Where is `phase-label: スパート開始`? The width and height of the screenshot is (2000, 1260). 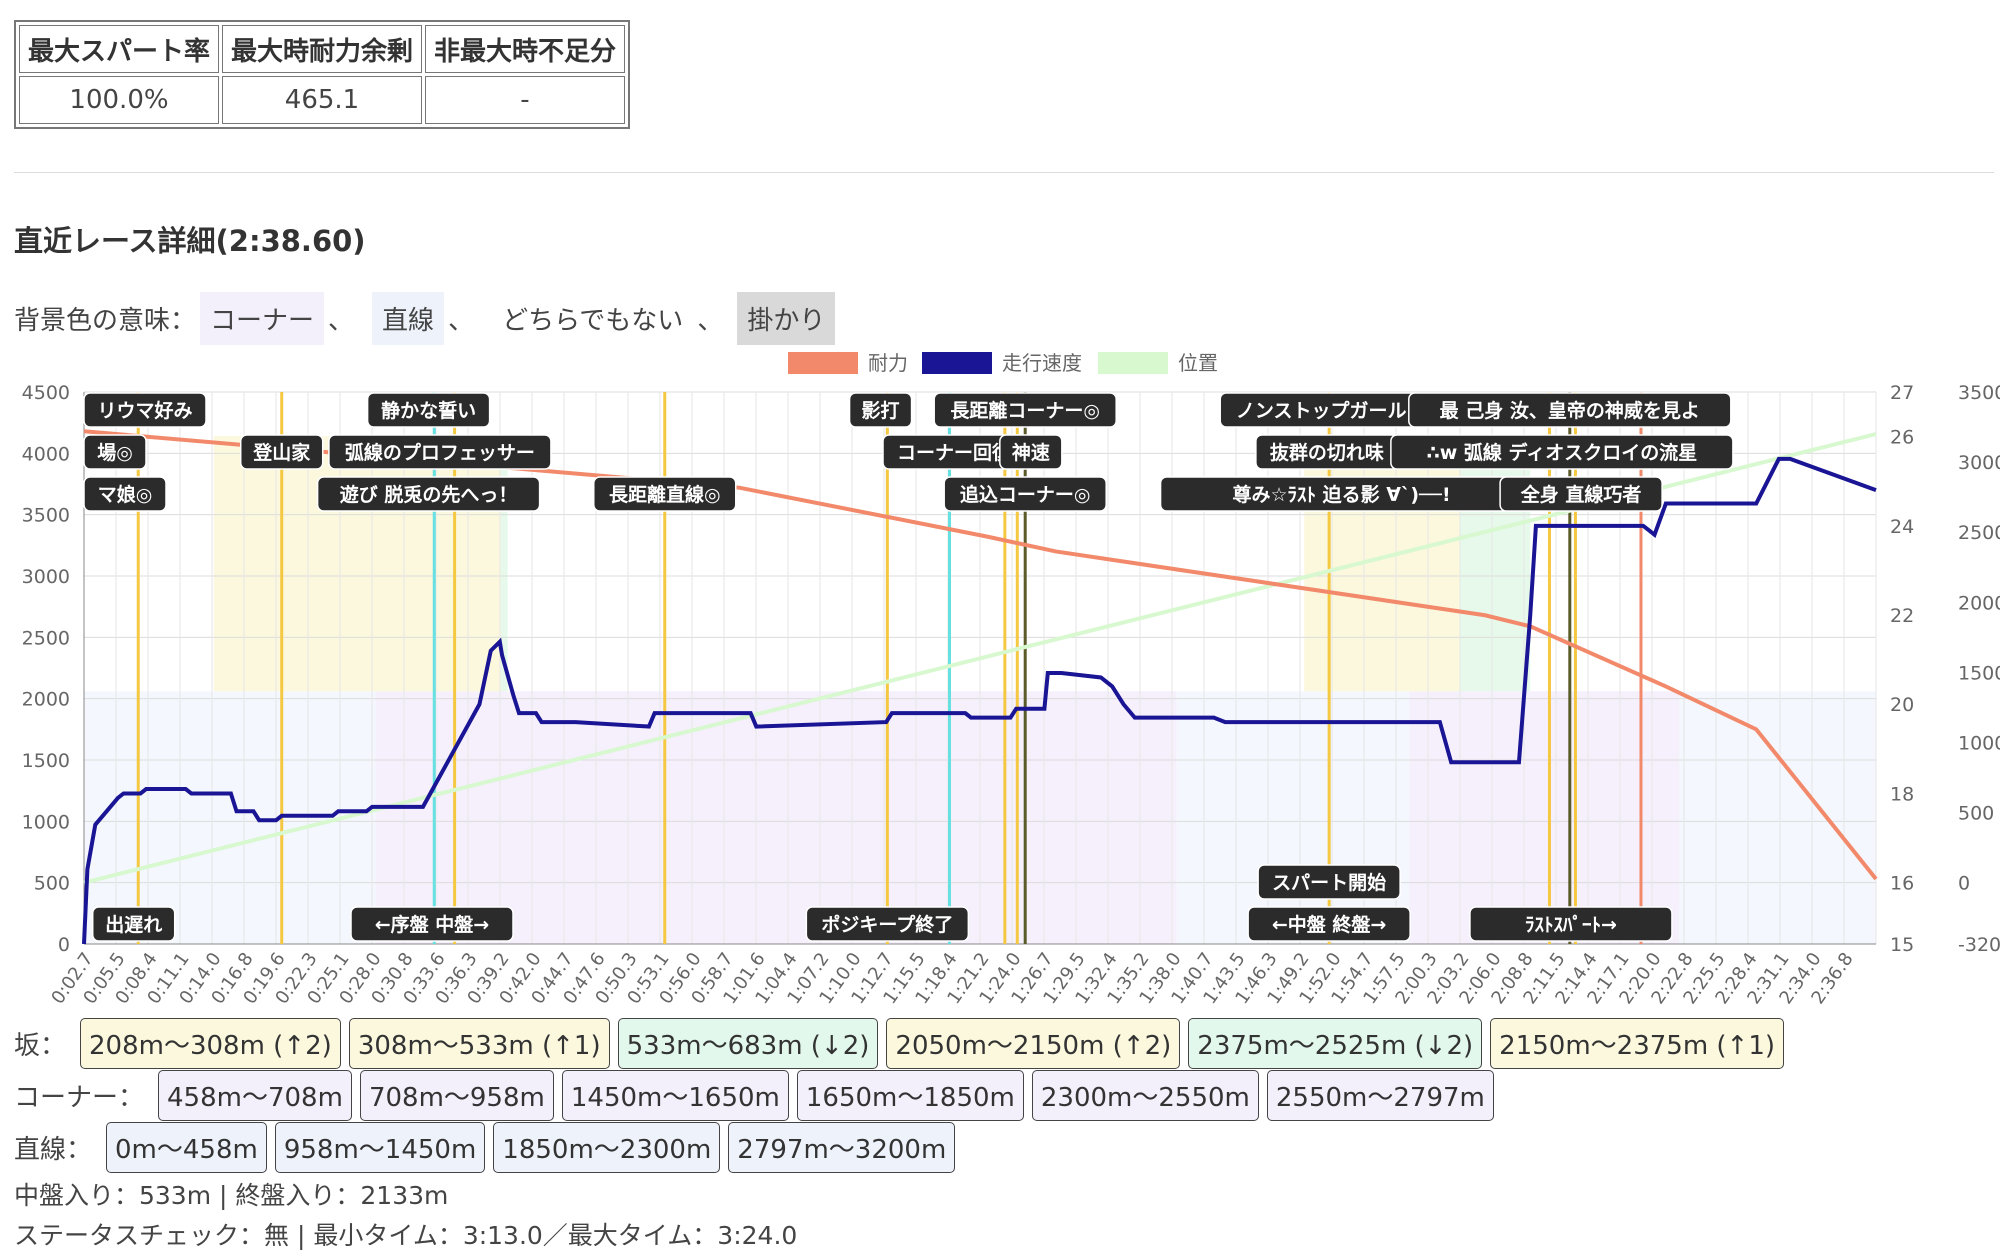
phase-label: スパート開始 is located at coordinates (1329, 882).